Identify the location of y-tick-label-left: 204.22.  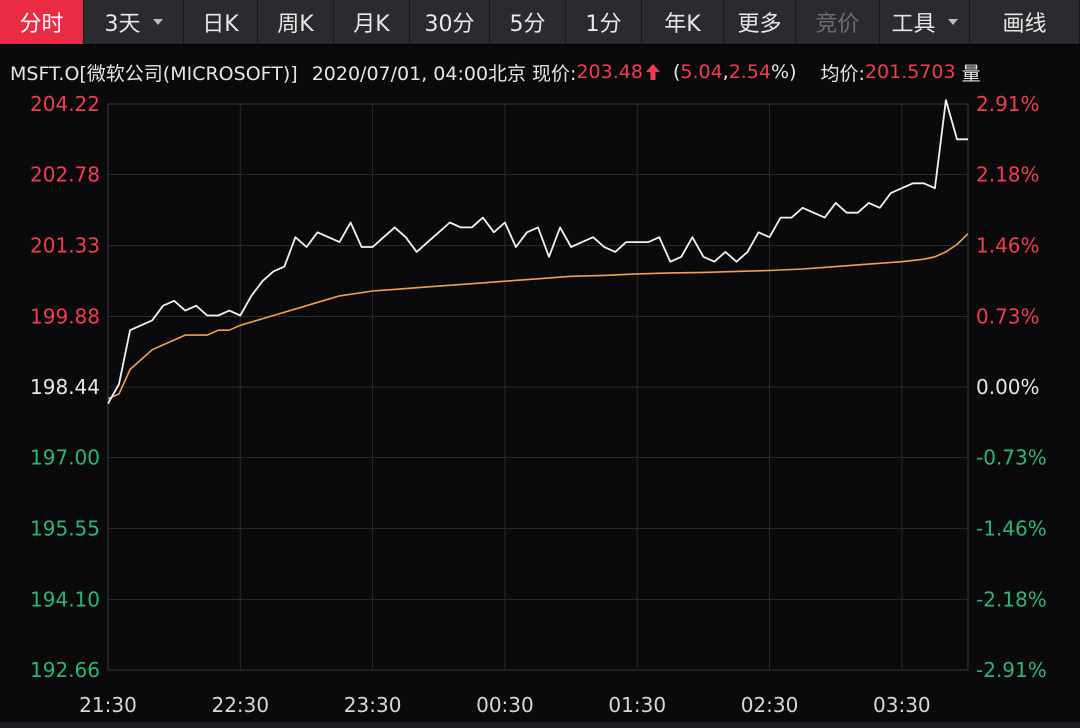
(65, 104).